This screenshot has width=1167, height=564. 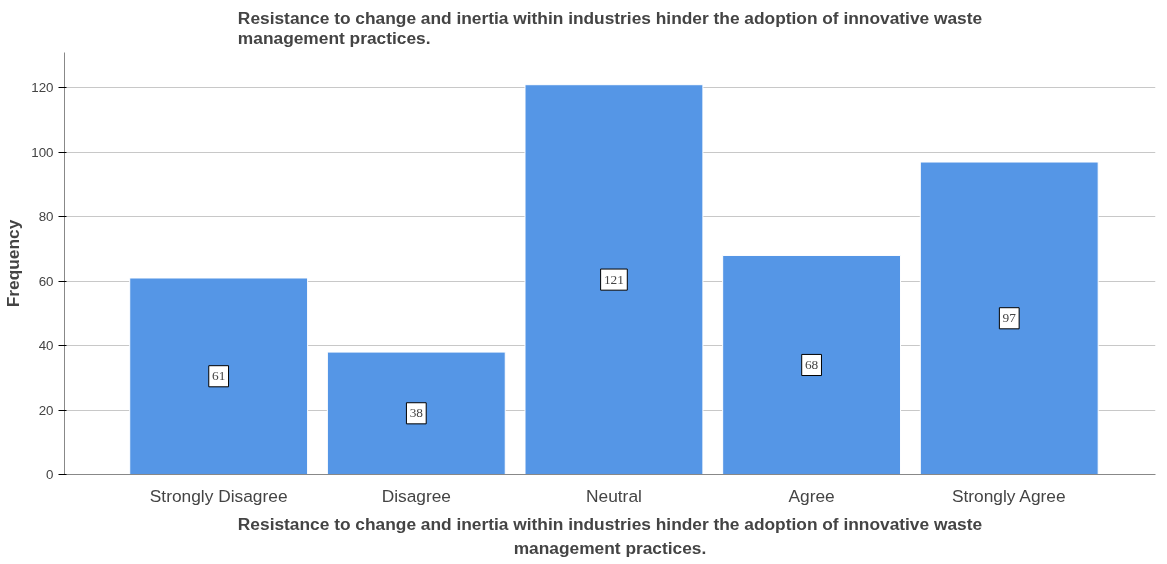 I want to click on y-tick-label: 80, so click(x=46, y=217).